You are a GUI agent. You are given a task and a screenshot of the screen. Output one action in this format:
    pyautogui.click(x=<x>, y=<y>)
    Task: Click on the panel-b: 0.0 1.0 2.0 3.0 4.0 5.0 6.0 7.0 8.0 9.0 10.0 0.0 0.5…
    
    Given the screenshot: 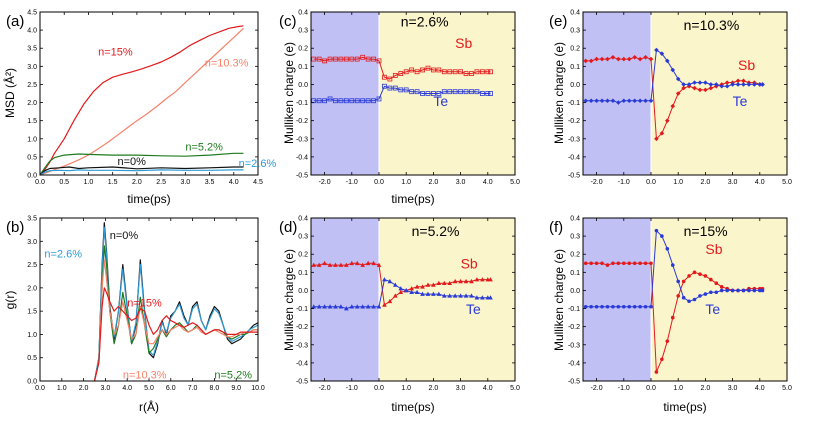 What is the action you would take?
    pyautogui.click(x=134, y=315)
    